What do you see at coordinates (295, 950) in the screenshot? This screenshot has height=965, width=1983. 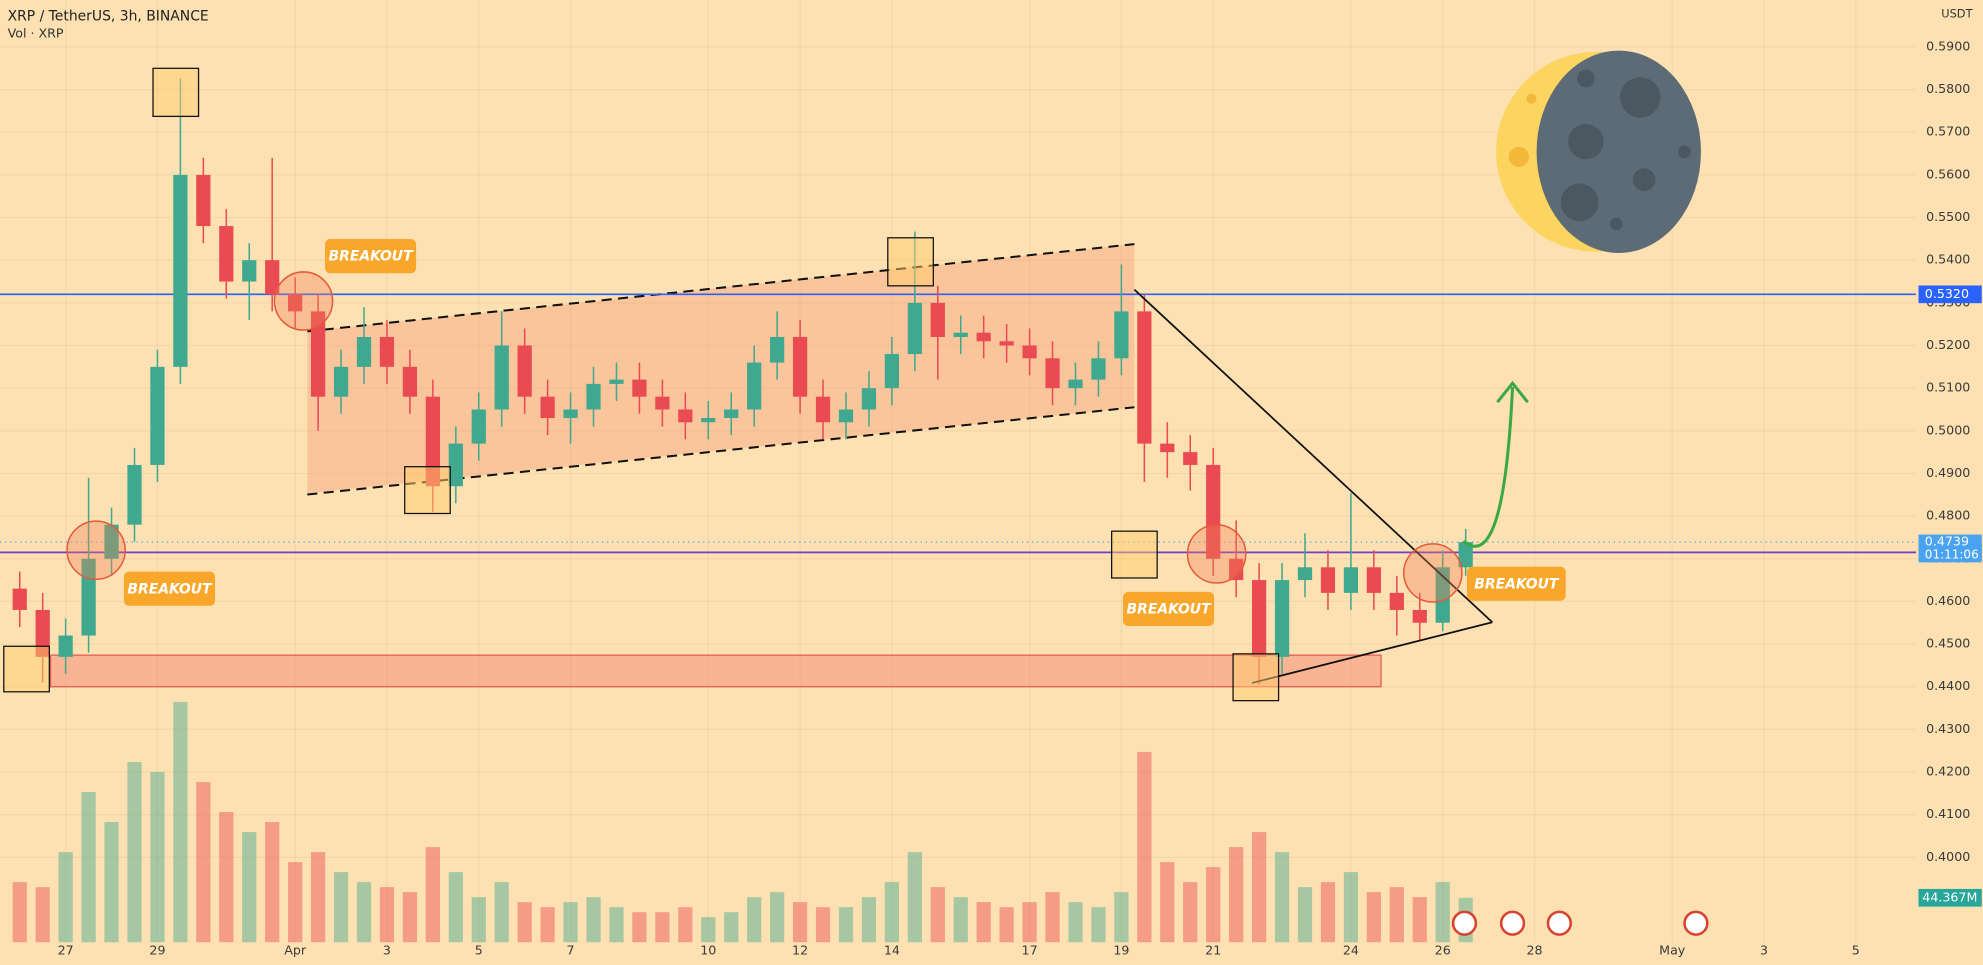 I see `x-tick-label: Apr` at bounding box center [295, 950].